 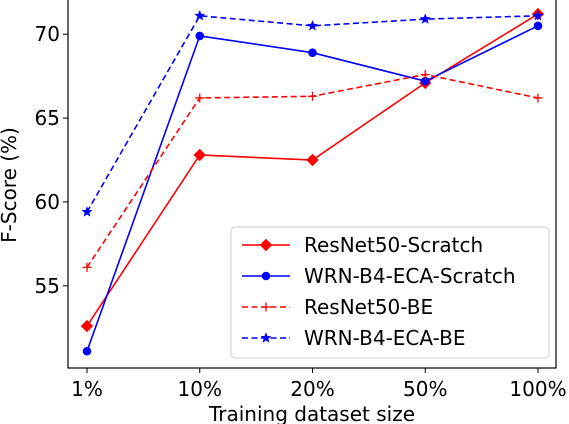 What do you see at coordinates (385, 338) in the screenshot?
I see `legend-label: WRN-B4-ECA-BE` at bounding box center [385, 338].